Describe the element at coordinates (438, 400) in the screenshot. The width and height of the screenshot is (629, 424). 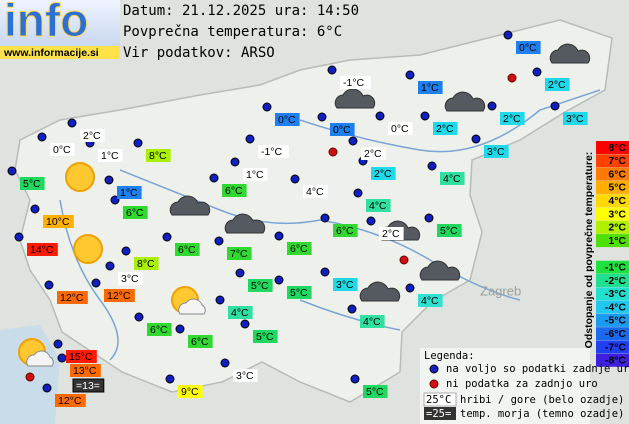
I see `legend-sample-label: 25°C` at that location.